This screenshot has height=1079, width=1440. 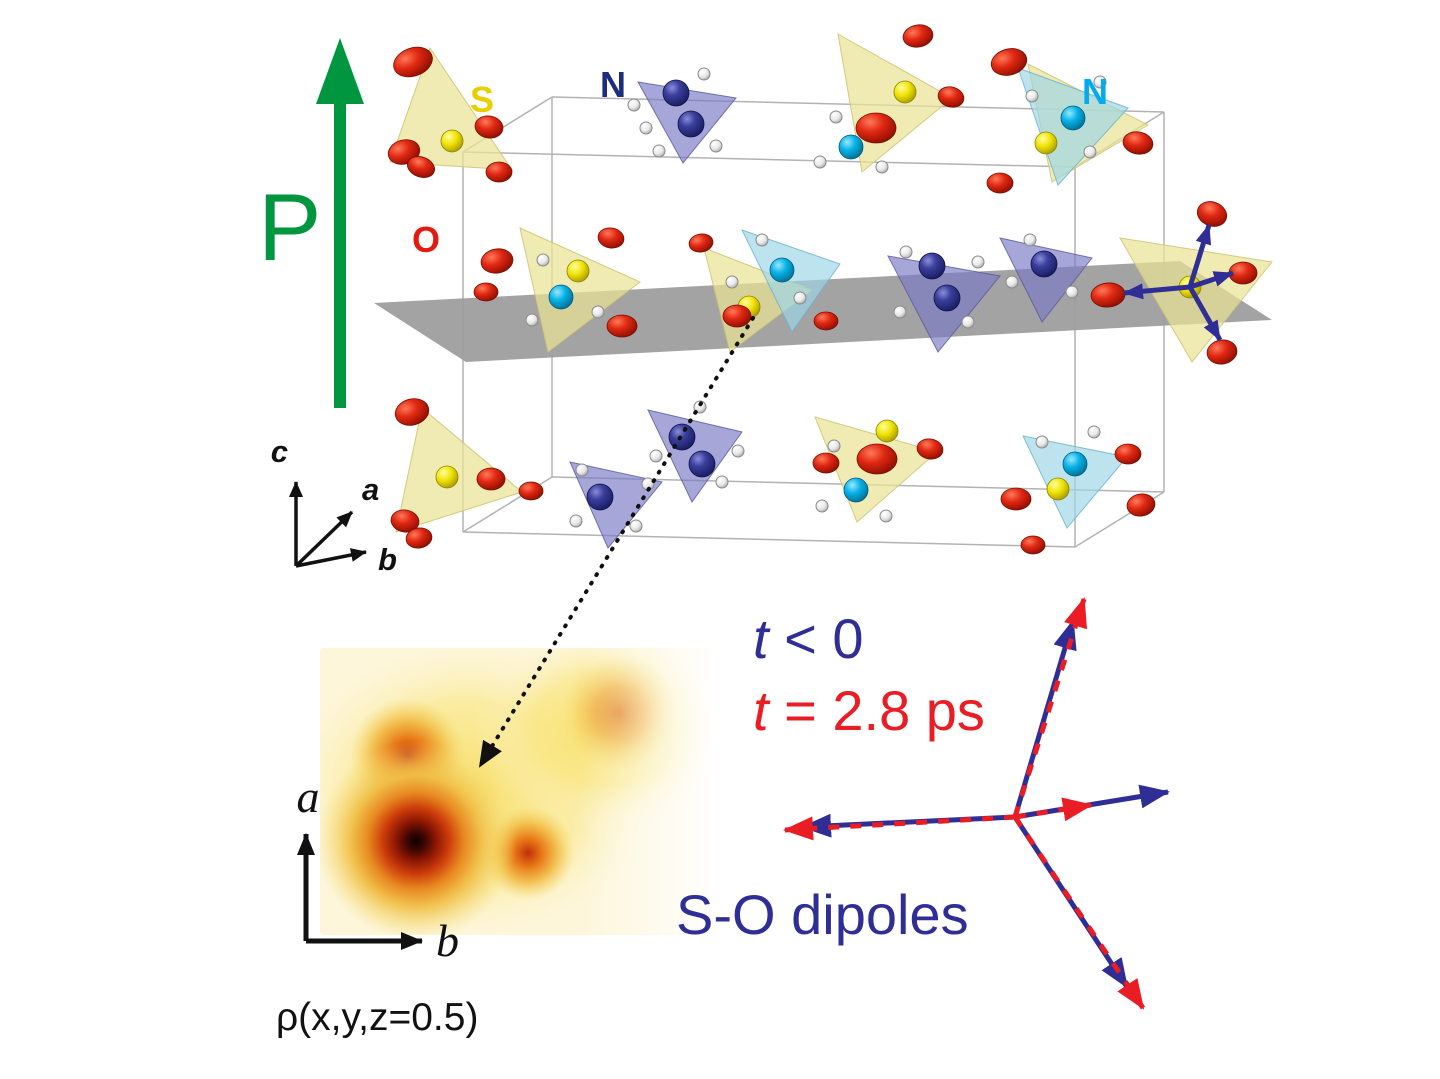 I want to click on dipole-before-arrow, so click(x=1071, y=902).